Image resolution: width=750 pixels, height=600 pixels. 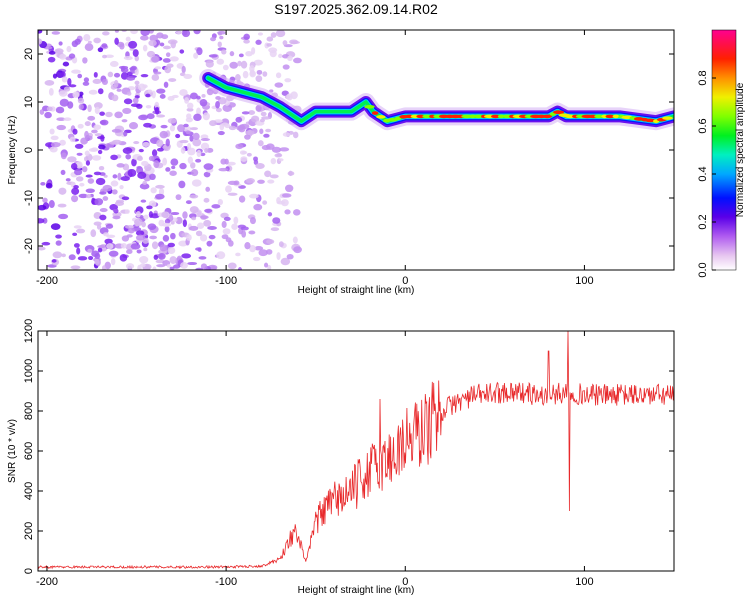 I want to click on snr-ytick-label: 200, so click(x=29, y=531).